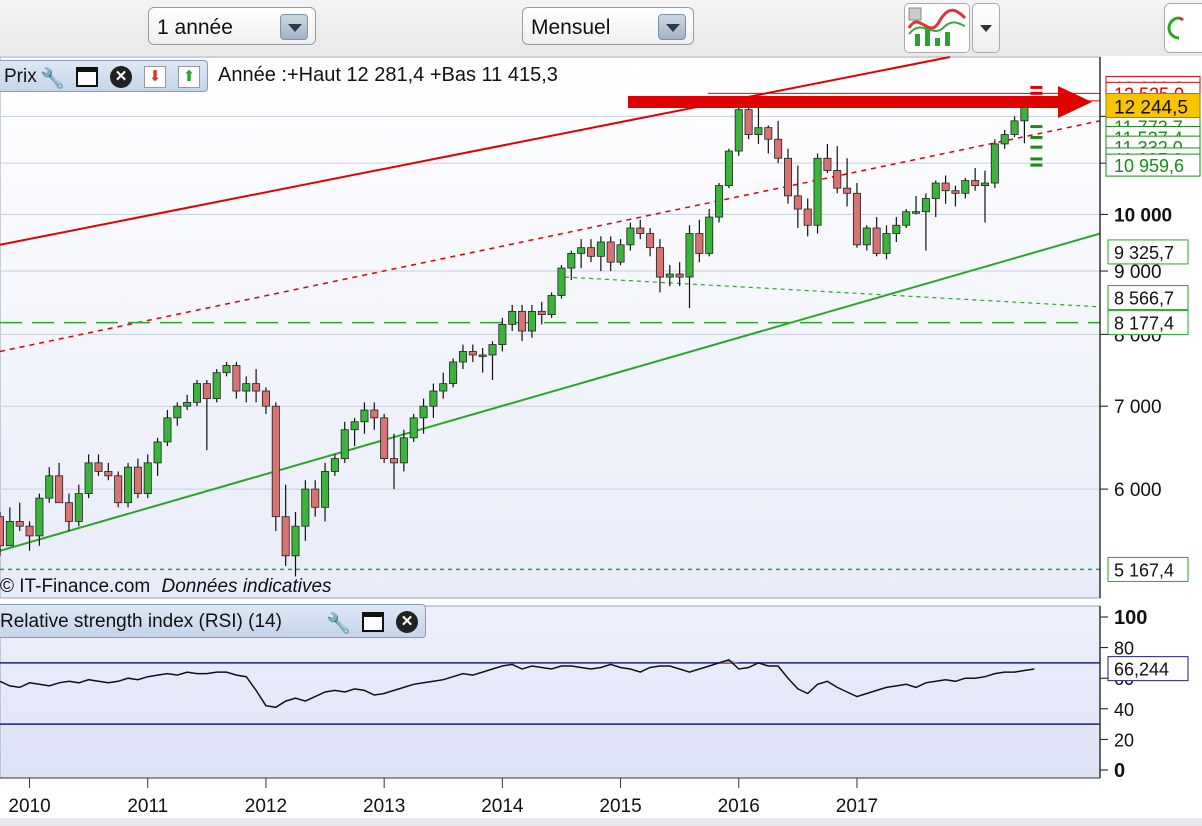 This screenshot has width=1202, height=826. I want to click on price-label-text: 12 663,0, so click(1149, 88).